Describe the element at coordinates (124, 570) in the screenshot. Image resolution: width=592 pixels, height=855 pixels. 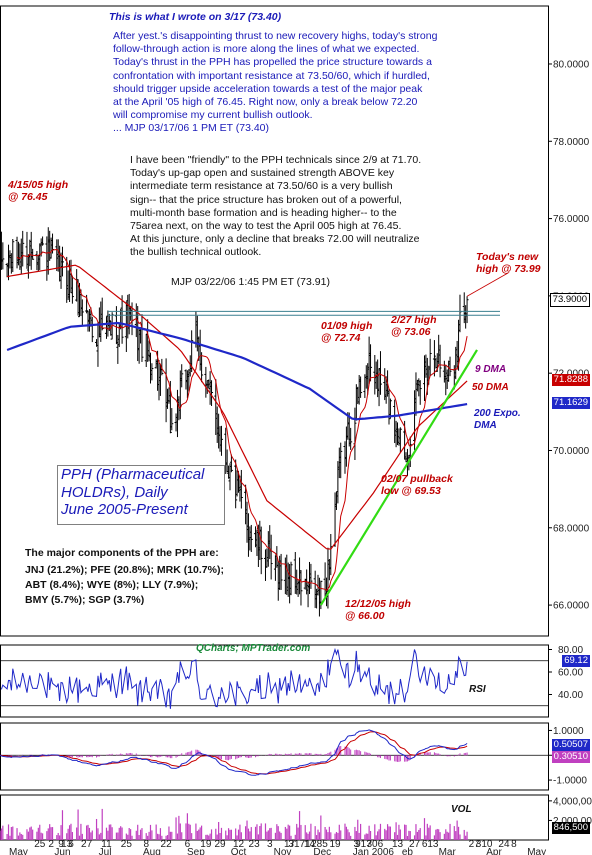
I see `components-line: JNJ (21.2%); PFE (20.8%); MRK (10.7%);` at that location.